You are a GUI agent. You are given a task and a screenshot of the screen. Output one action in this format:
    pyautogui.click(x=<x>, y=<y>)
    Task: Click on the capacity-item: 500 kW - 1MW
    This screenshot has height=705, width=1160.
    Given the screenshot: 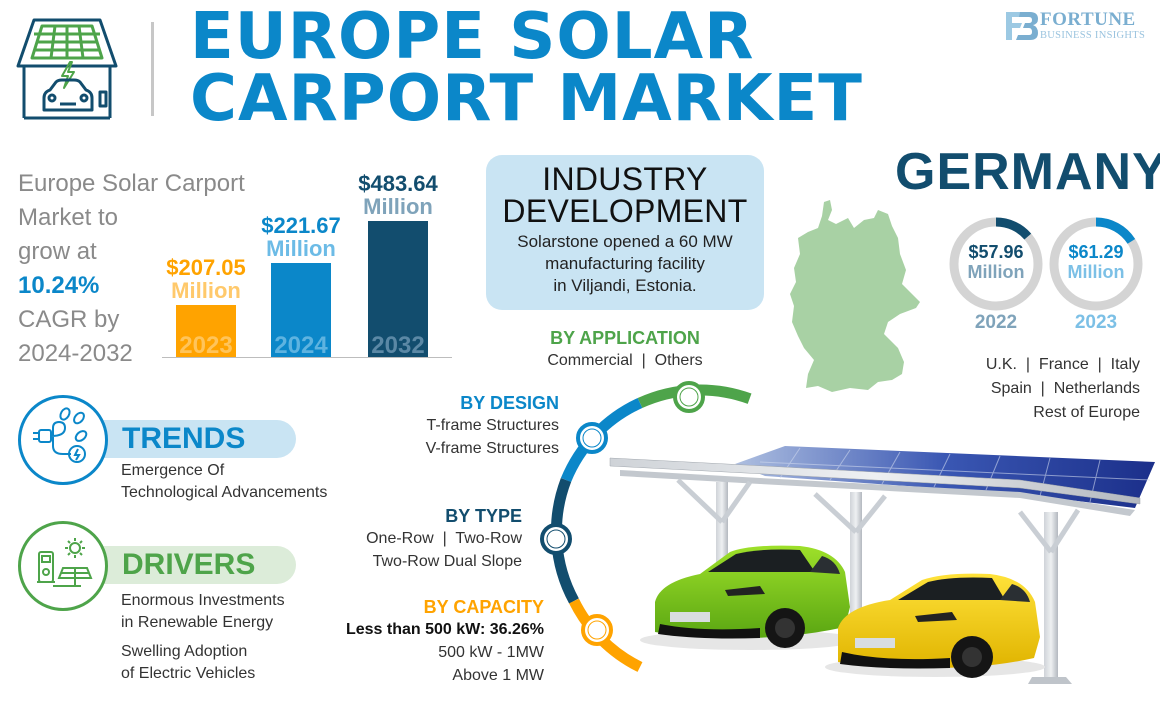 What is the action you would take?
    pyautogui.click(x=491, y=652)
    